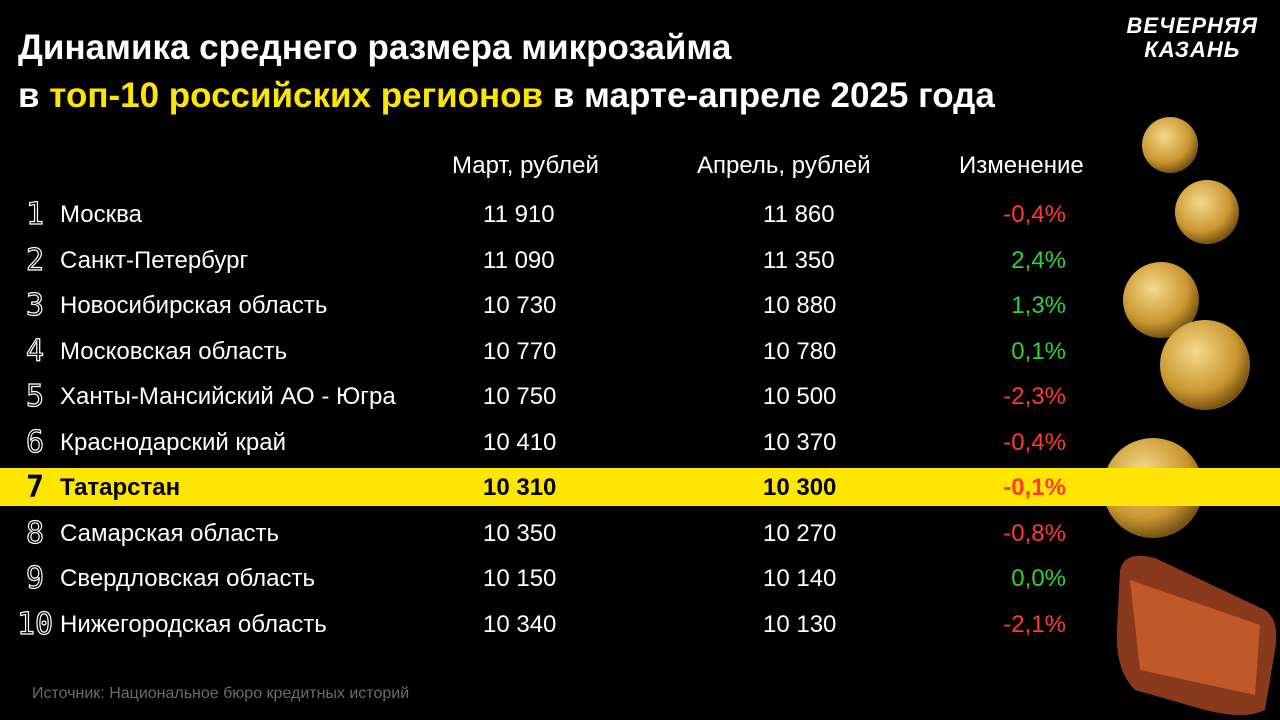 This screenshot has height=720, width=1280. Describe the element at coordinates (800, 442) in the screenshot. I see `april-value: 10 370` at that location.